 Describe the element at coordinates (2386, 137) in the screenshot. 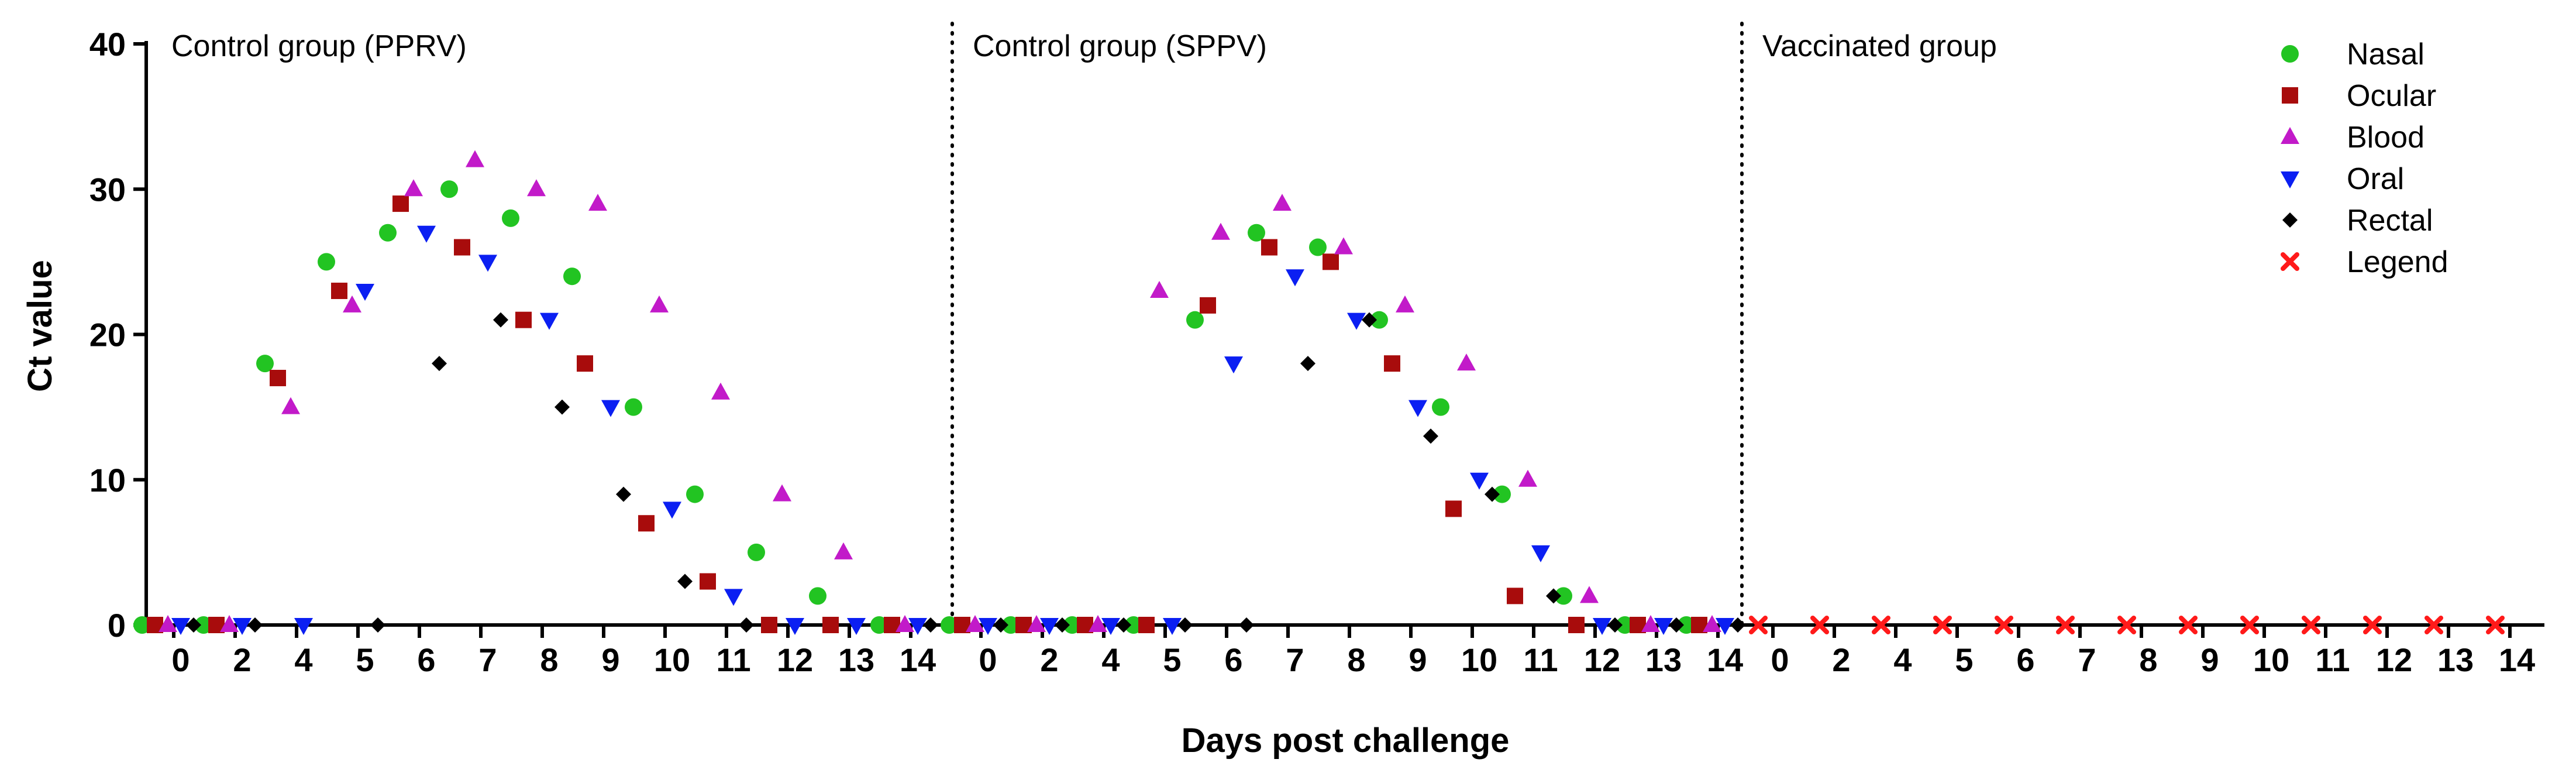

I see `legend-label: Blood` at that location.